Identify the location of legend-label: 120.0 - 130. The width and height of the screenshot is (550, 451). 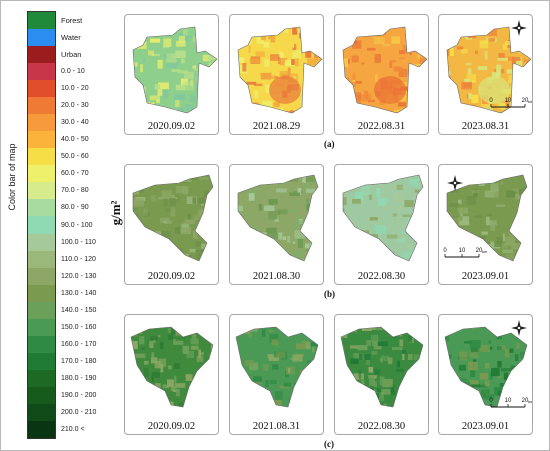
(79, 276).